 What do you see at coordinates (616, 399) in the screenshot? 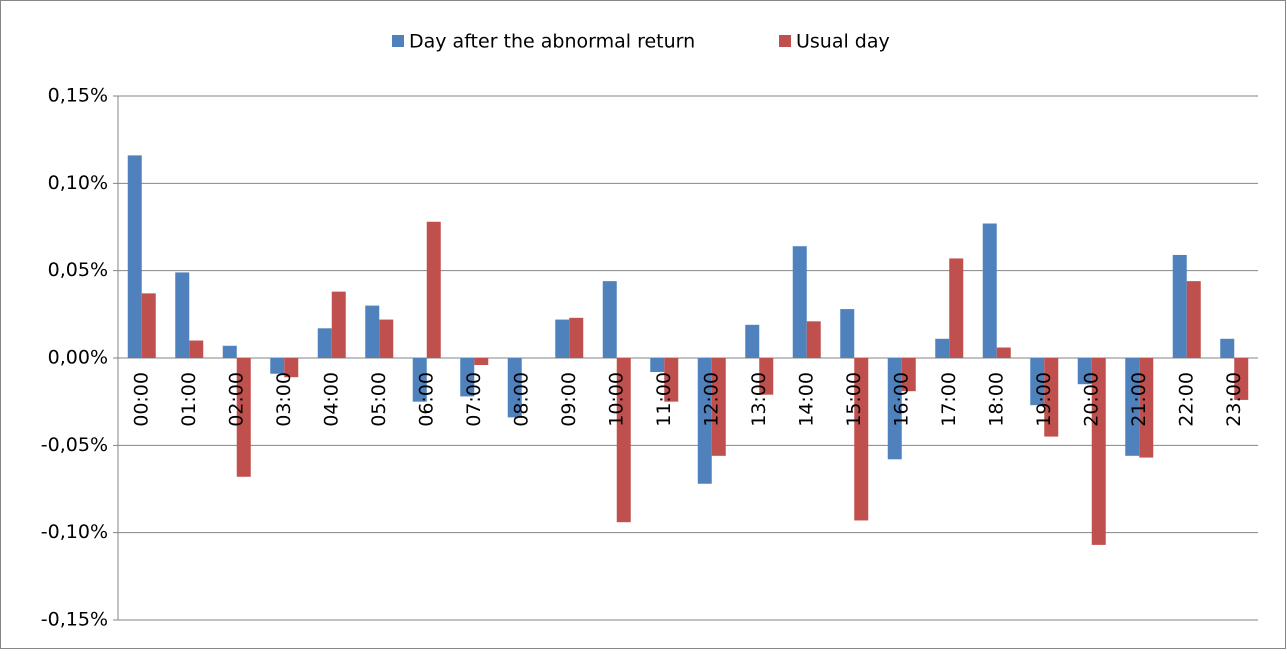
I see `x-tick-label: 10:00` at bounding box center [616, 399].